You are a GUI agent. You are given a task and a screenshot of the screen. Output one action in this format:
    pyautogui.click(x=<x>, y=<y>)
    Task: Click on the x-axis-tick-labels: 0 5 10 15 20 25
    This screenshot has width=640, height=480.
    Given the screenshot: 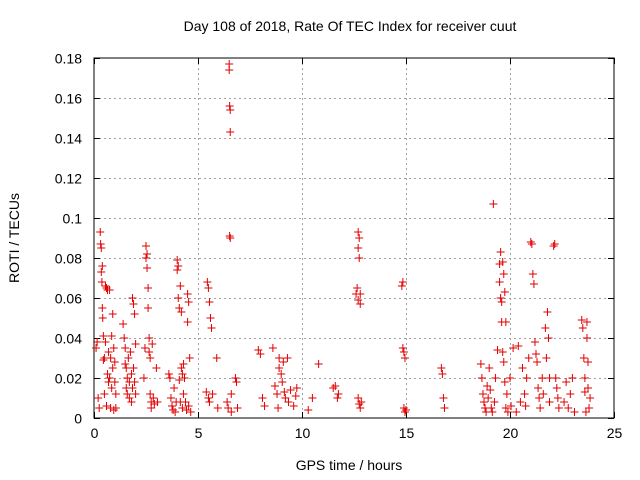 What is the action you would take?
    pyautogui.click(x=357, y=433)
    